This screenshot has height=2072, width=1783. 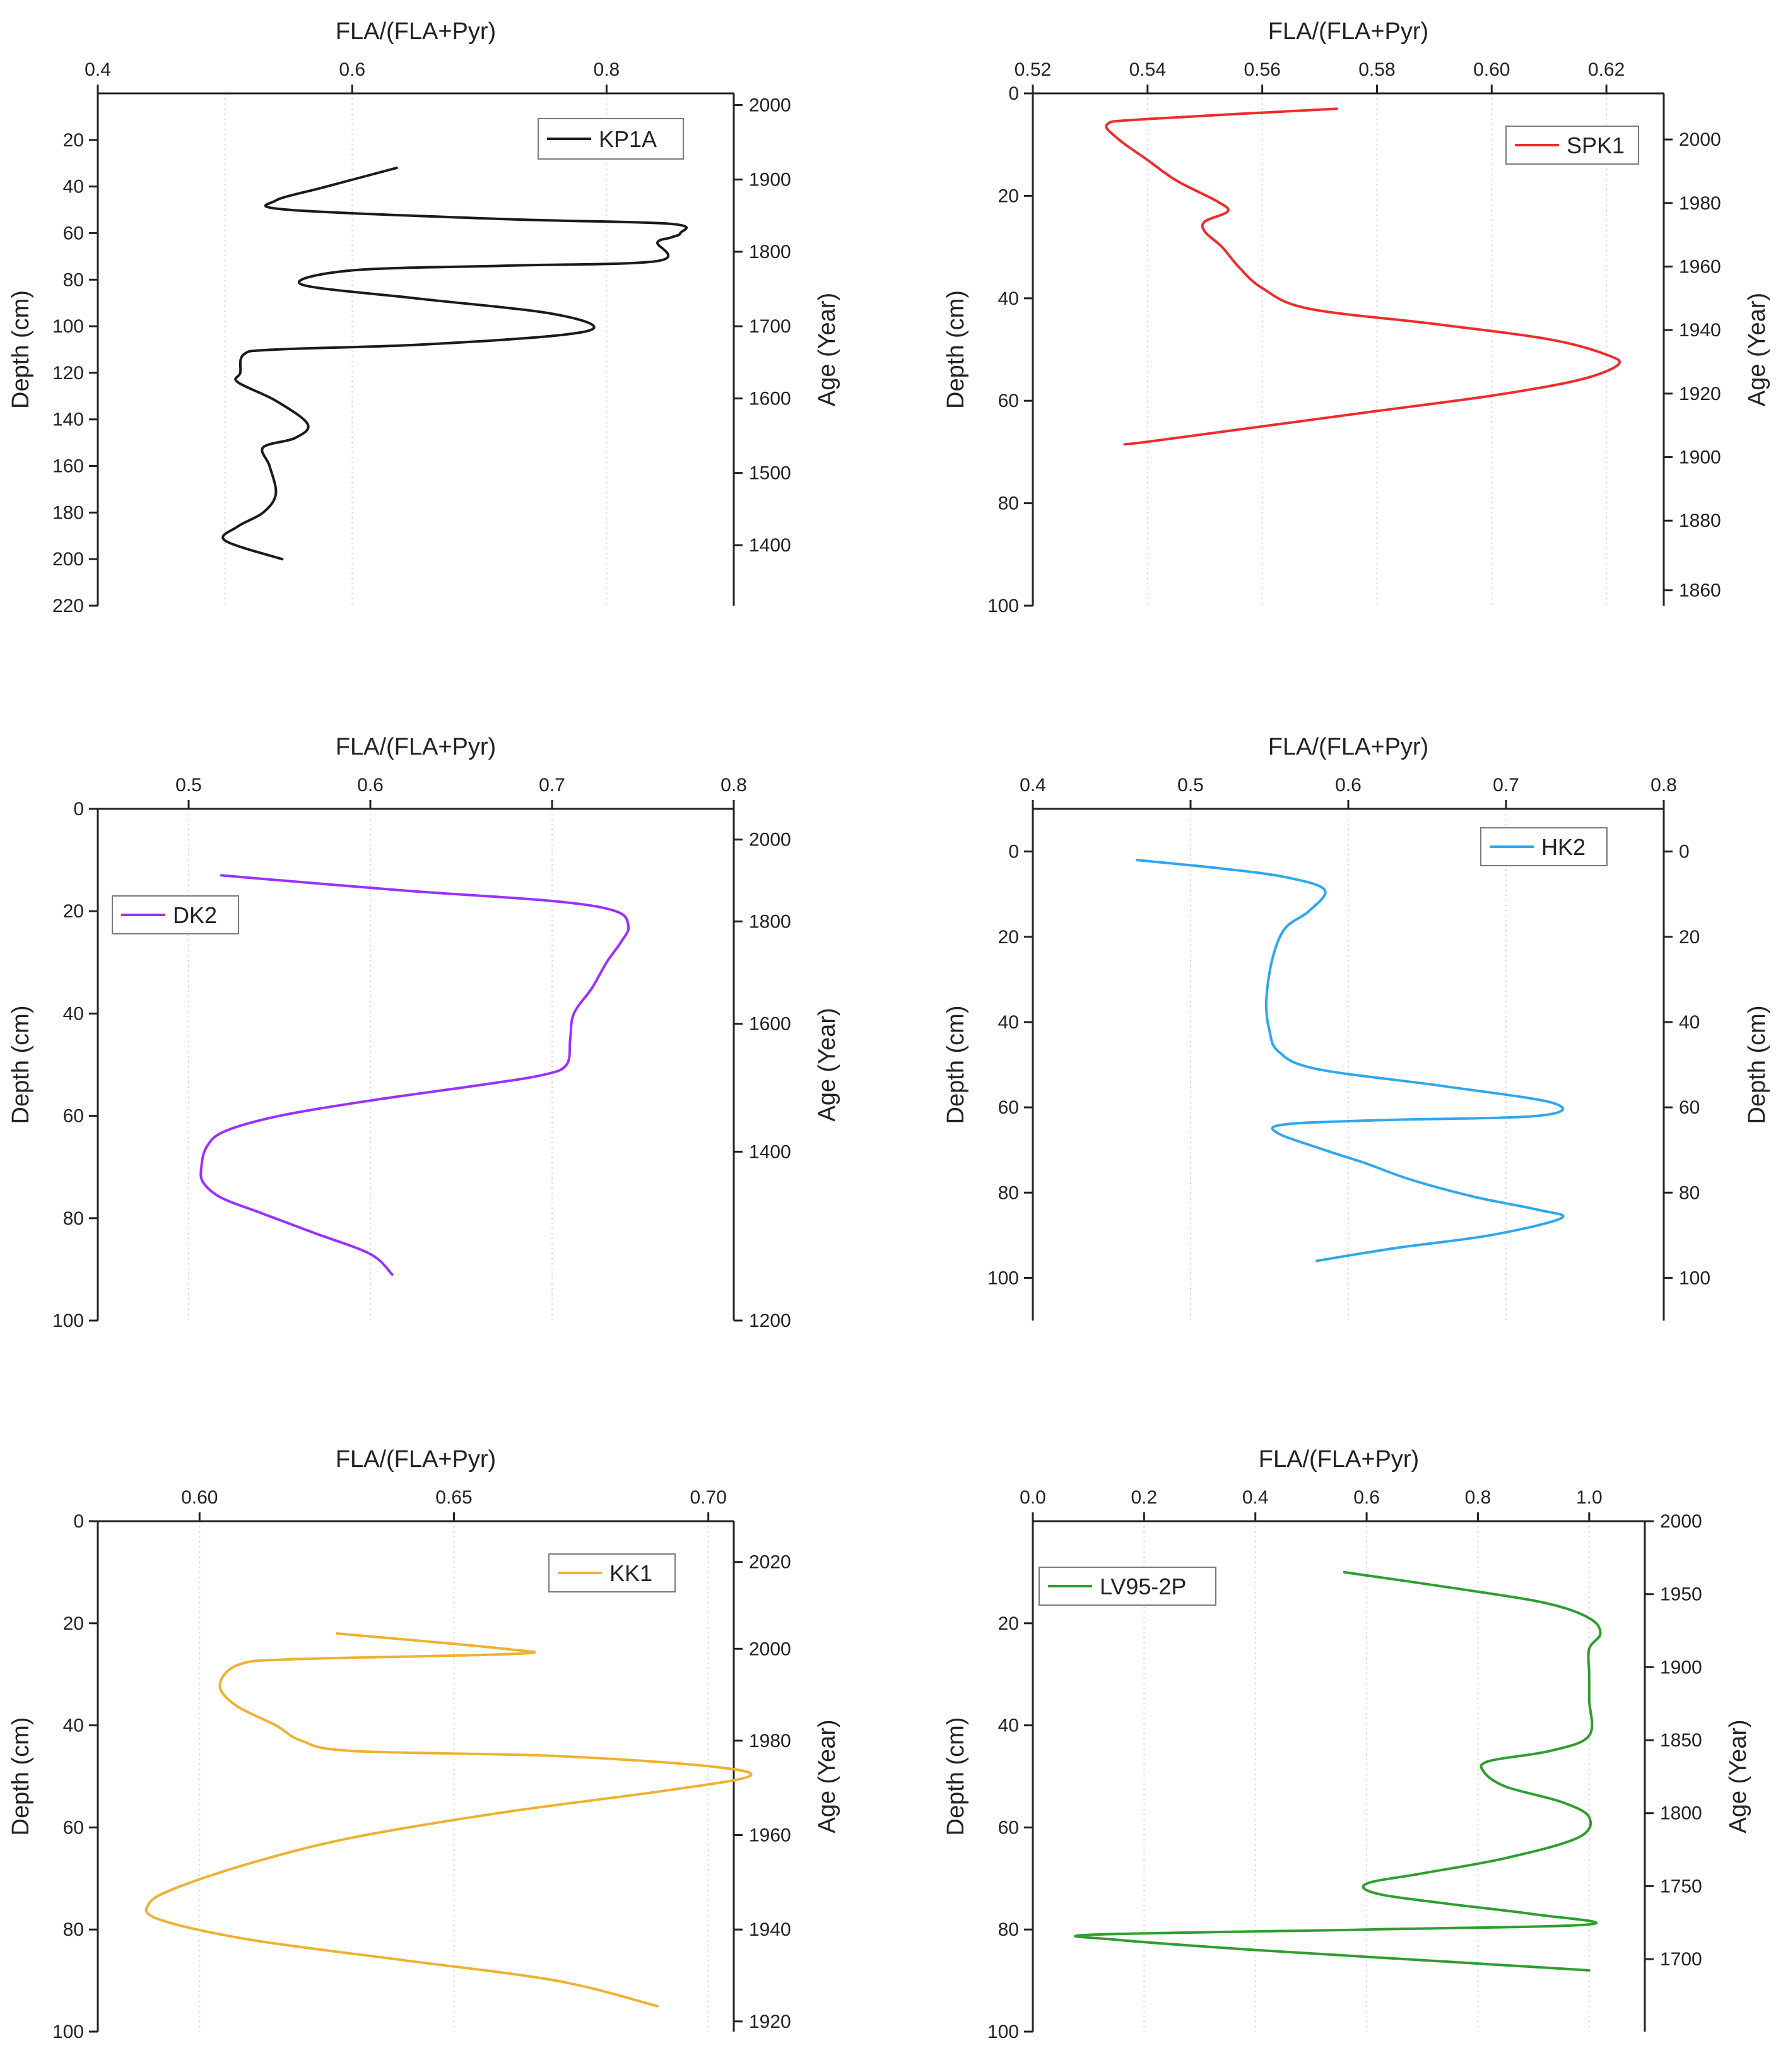 I want to click on series-line-spk1, so click(x=1363, y=277).